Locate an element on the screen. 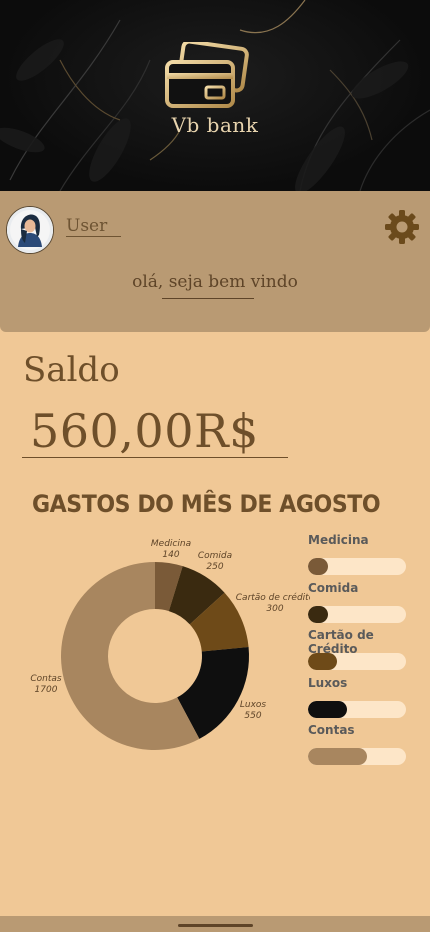  welcome-message: olá, seja bem vindo is located at coordinates (215, 282).